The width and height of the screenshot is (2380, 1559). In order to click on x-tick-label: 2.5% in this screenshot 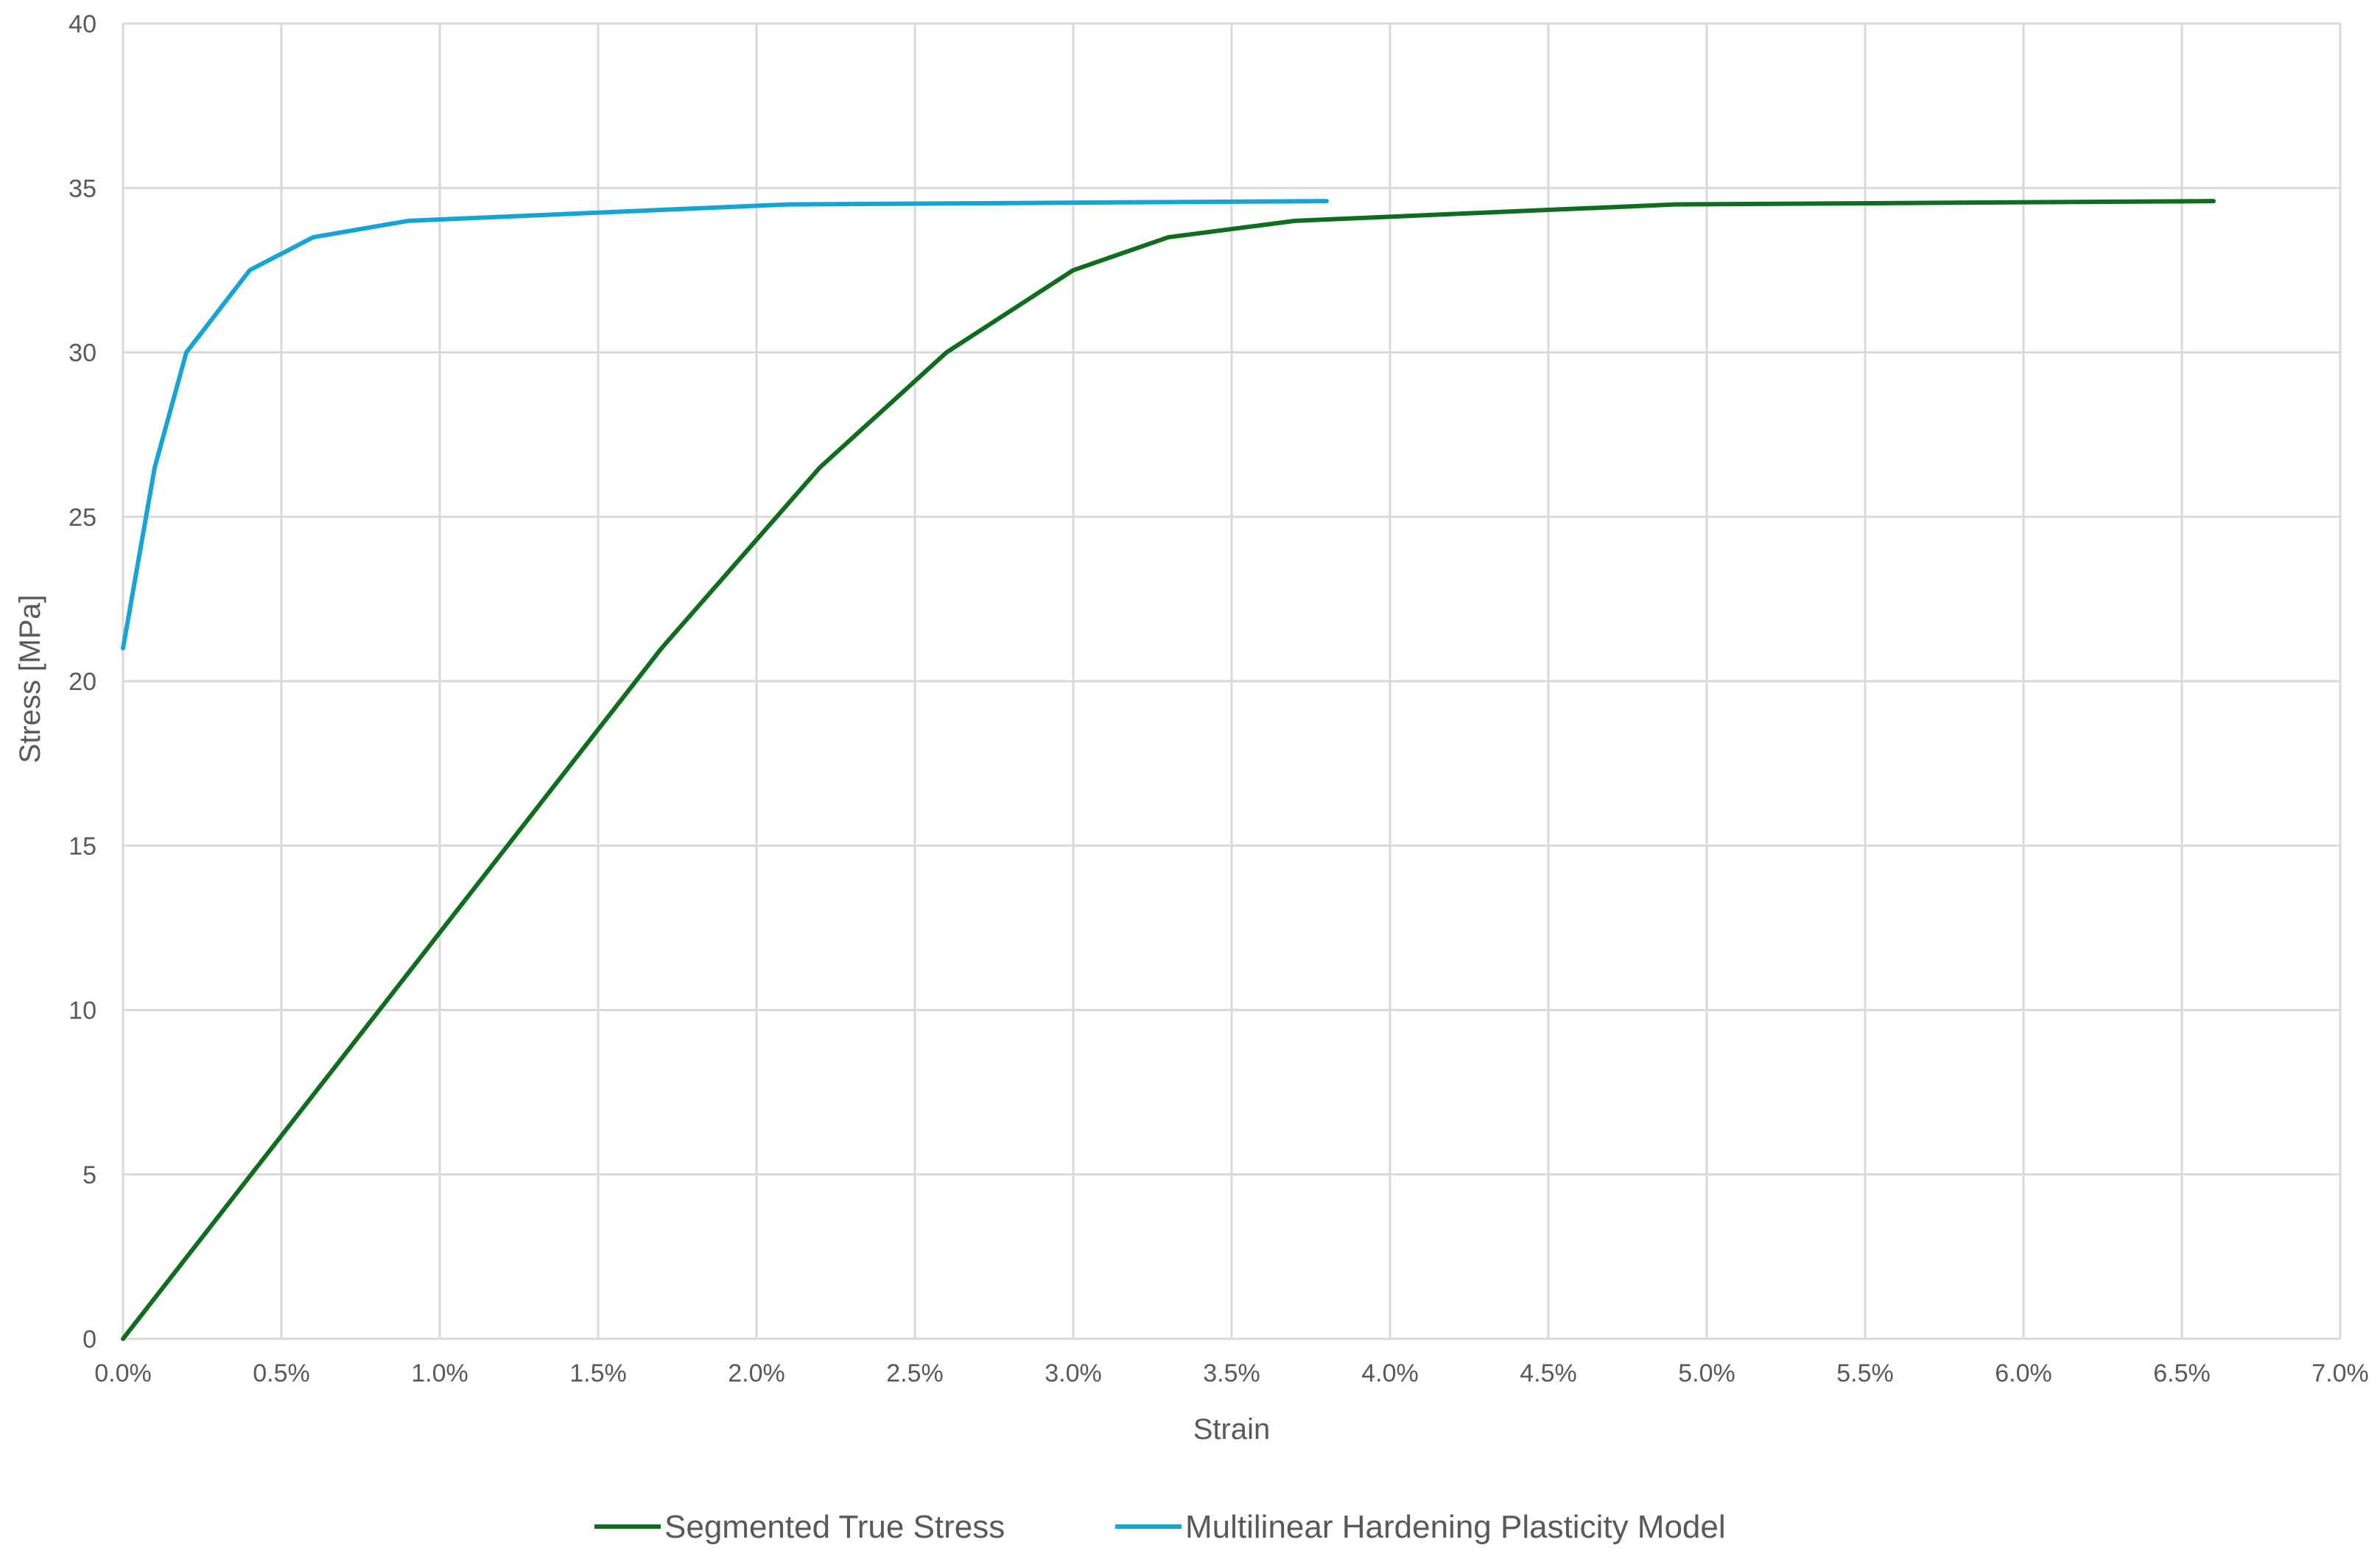, I will do `click(915, 1373)`.